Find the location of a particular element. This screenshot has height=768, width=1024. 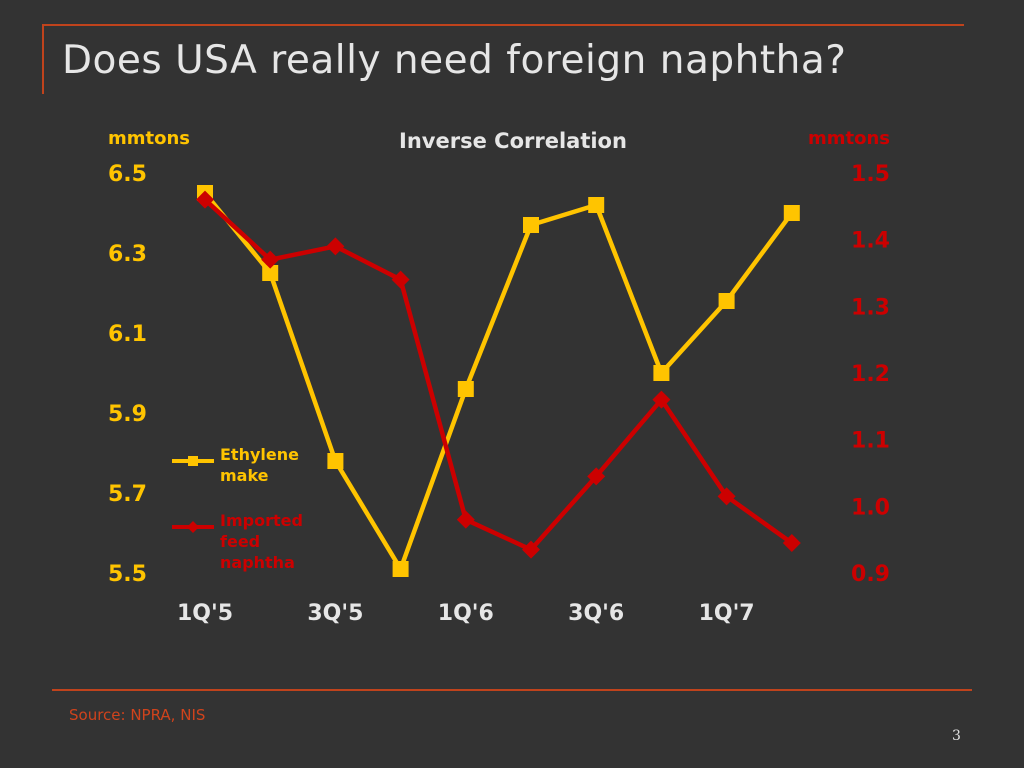

left-axis-tick-label: 5.9 is located at coordinates (127, 414).